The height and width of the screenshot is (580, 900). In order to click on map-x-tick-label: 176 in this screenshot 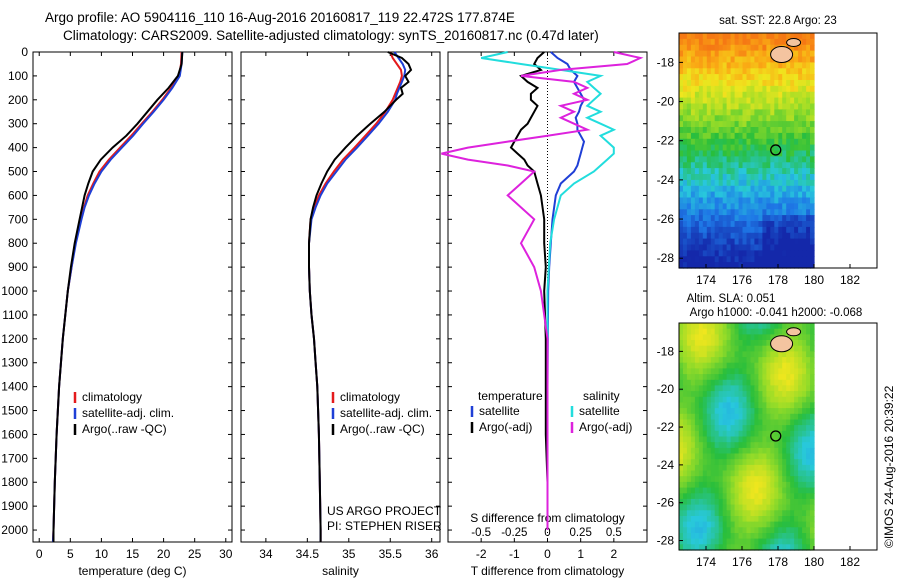, I will do `click(742, 562)`.